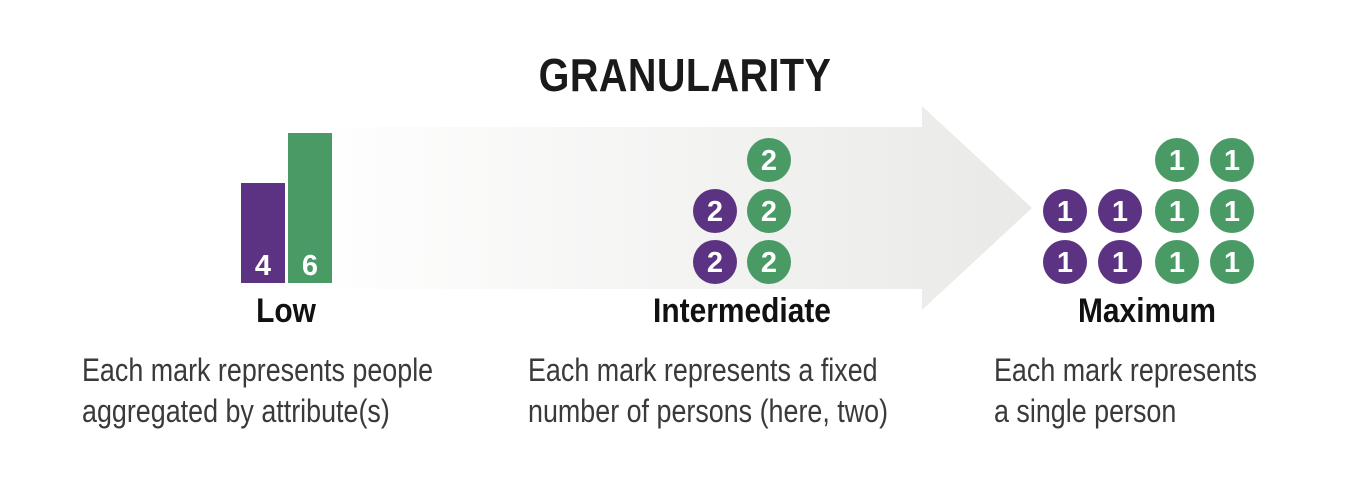 The image size is (1370, 490). Describe the element at coordinates (258, 370) in the screenshot. I see `description-low-line-1: Each mark represents people` at that location.